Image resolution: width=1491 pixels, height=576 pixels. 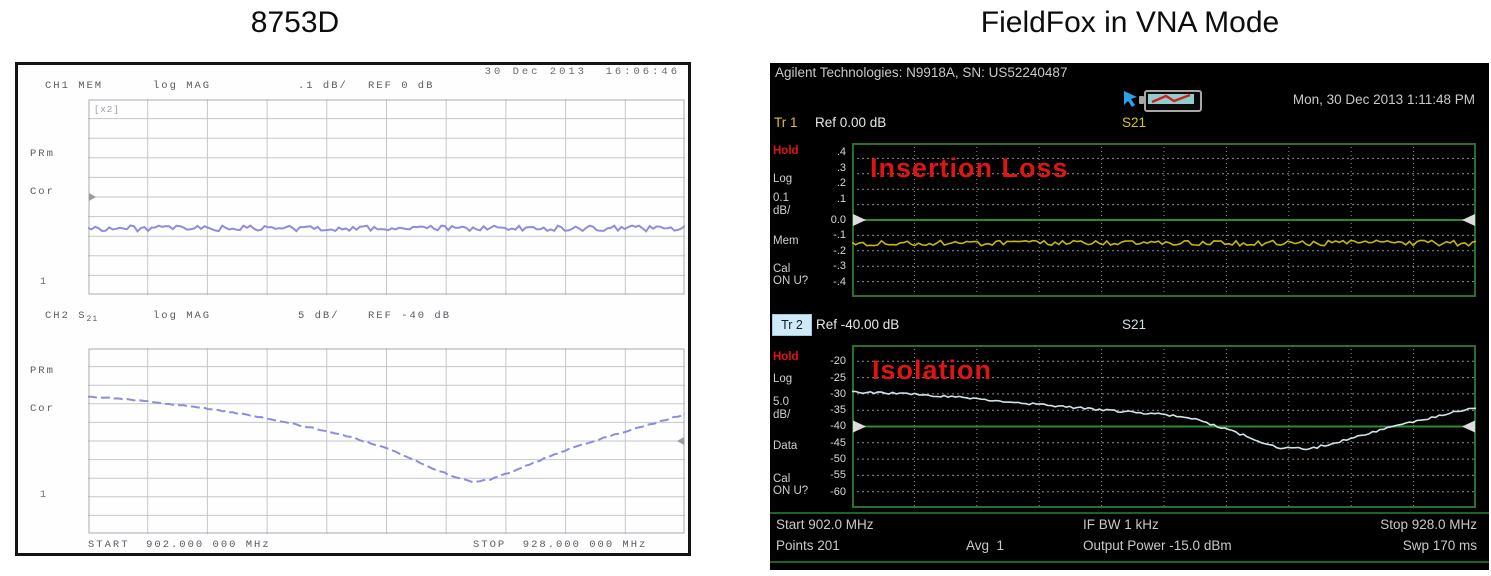 What do you see at coordinates (985, 545) in the screenshot?
I see `ff-averaging: Avg 1` at bounding box center [985, 545].